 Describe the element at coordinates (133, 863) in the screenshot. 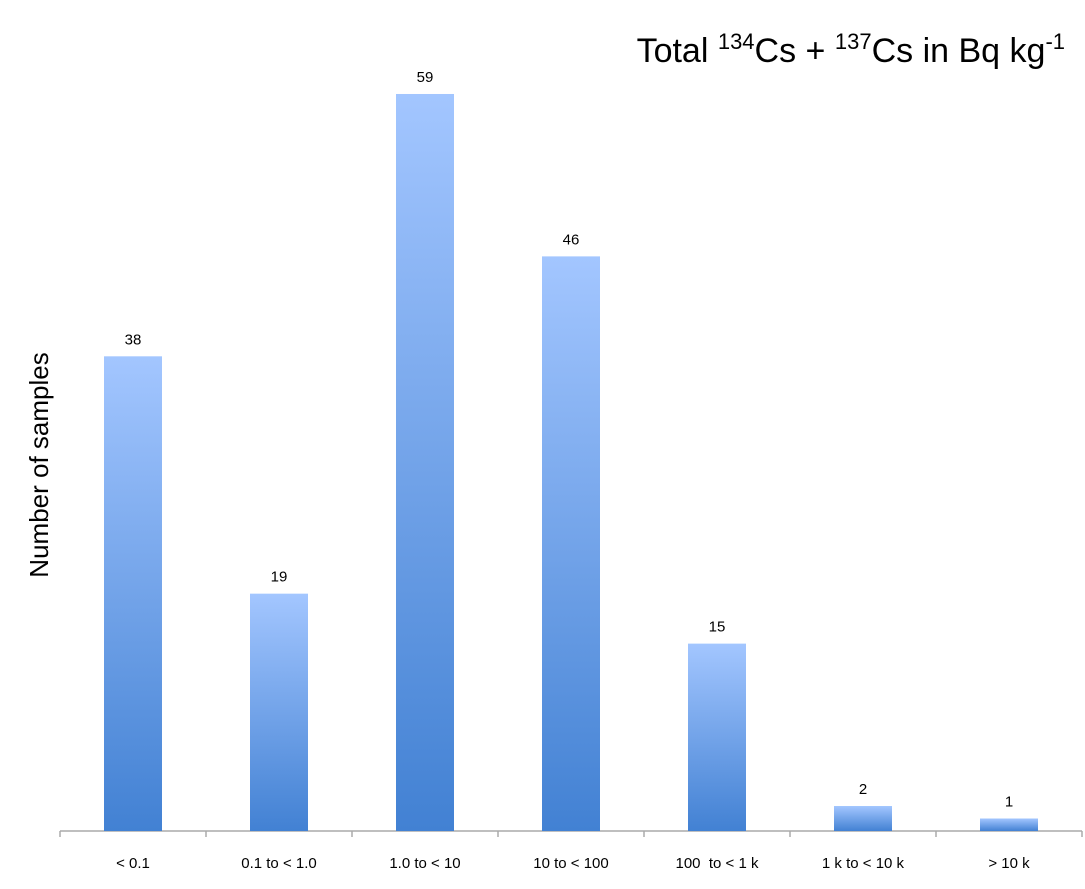

I see `x-tick-label: < 0.1` at that location.